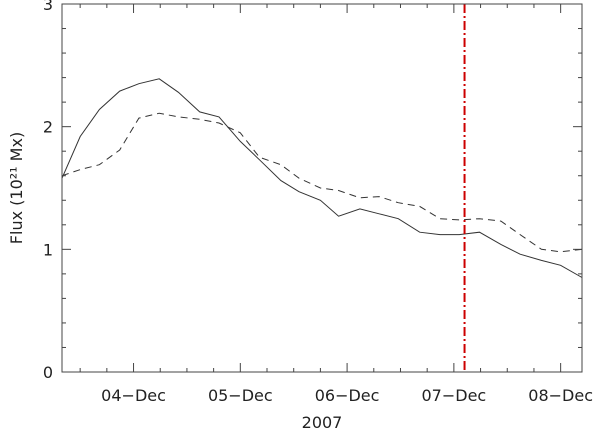 This screenshot has width=600, height=432. Describe the element at coordinates (48, 372) in the screenshot. I see `y-tick-label: 0` at that location.